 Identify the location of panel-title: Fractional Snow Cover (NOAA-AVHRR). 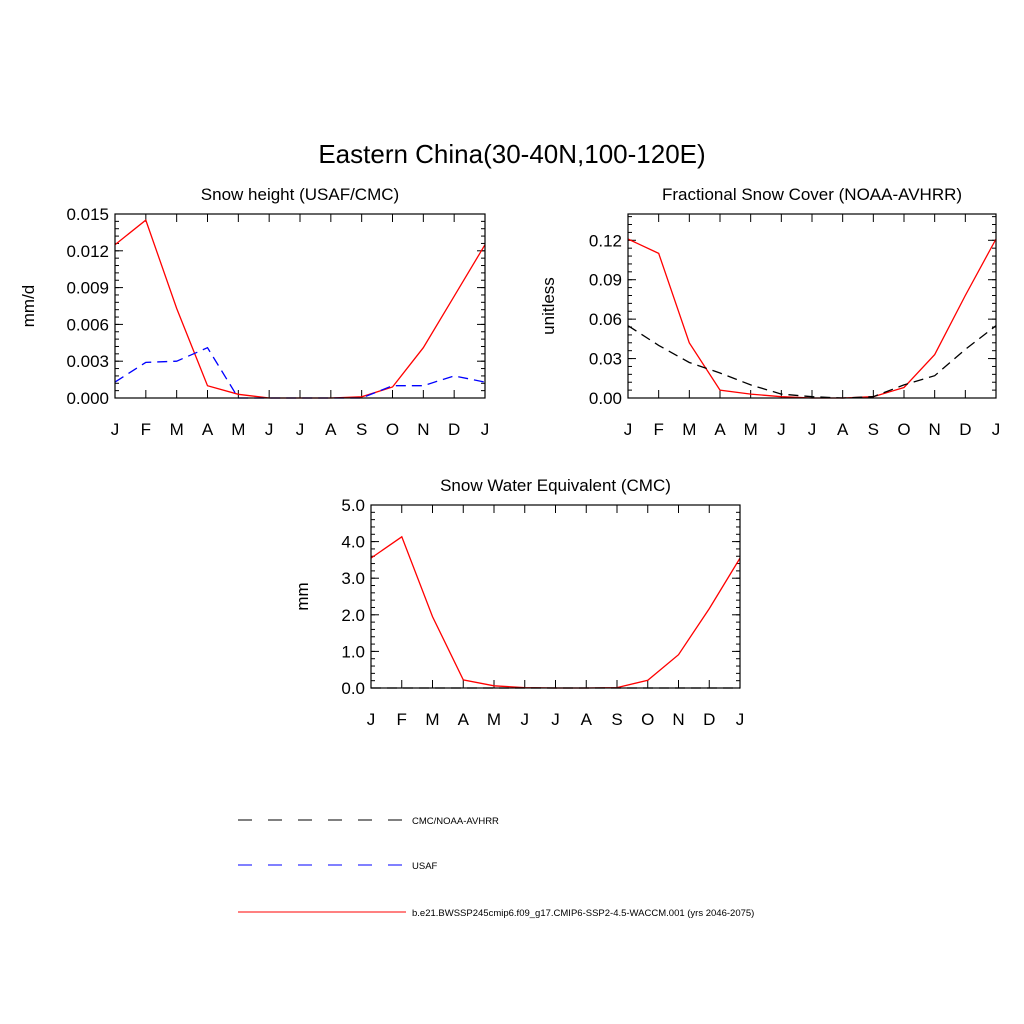
(812, 194).